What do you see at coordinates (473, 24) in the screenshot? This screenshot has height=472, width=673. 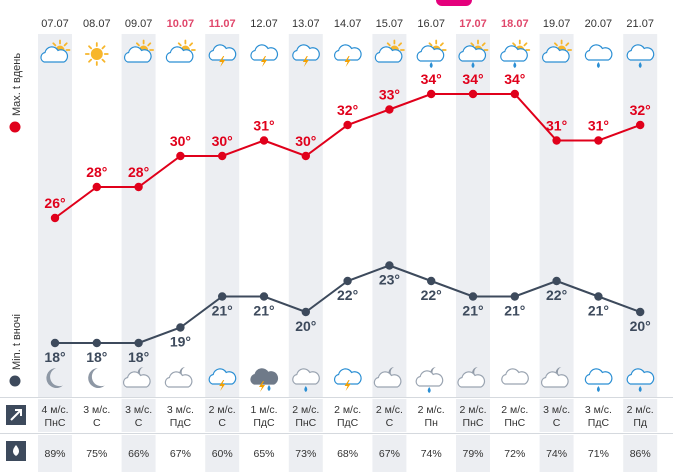 I see `date-label: 17.07` at bounding box center [473, 24].